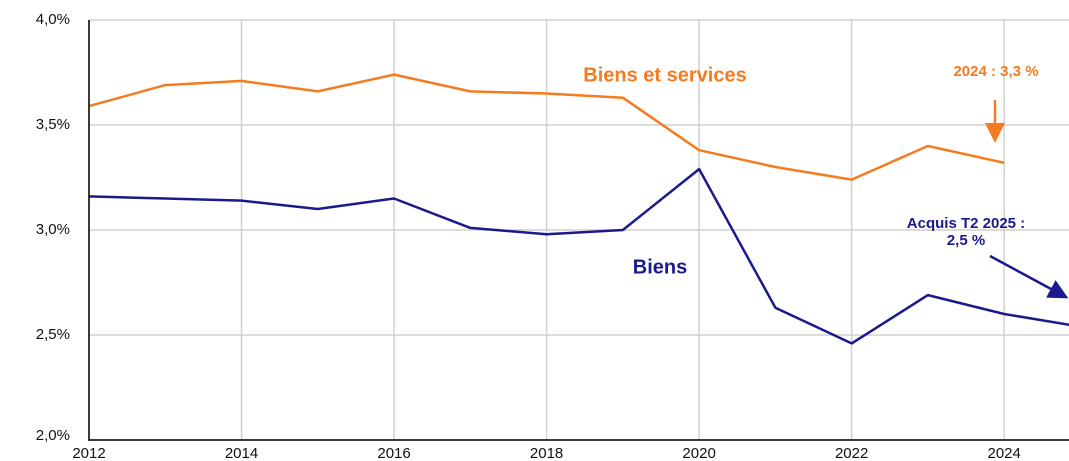 The width and height of the screenshot is (1069, 461). What do you see at coordinates (966, 223) in the screenshot?
I see `annotation: Acquis T2 2025 :` at bounding box center [966, 223].